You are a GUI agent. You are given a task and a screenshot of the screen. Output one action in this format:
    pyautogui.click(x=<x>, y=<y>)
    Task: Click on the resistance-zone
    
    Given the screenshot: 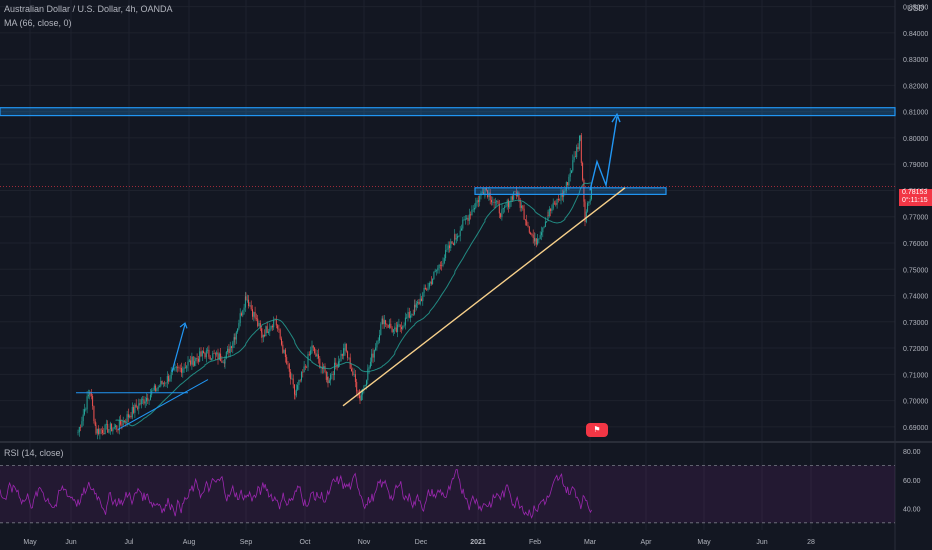 What is the action you would take?
    pyautogui.click(x=448, y=112)
    